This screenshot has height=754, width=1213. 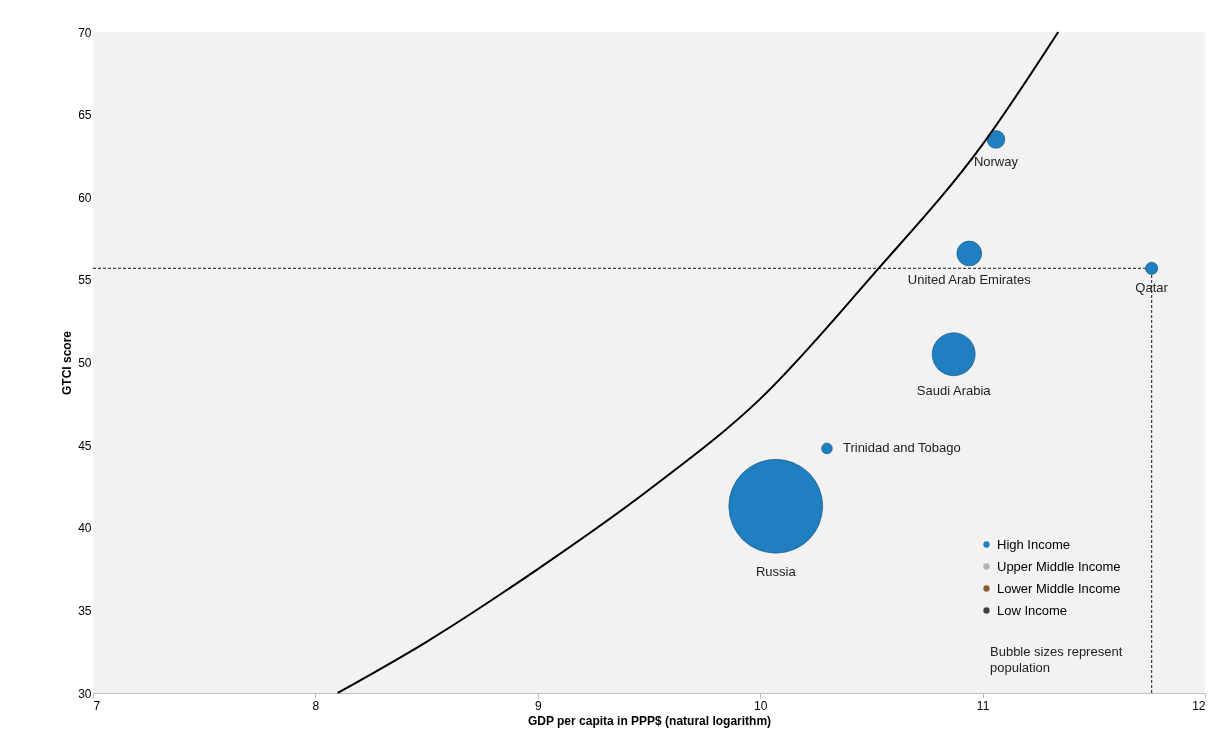 I want to click on y-tick-label: 65, so click(x=85, y=115).